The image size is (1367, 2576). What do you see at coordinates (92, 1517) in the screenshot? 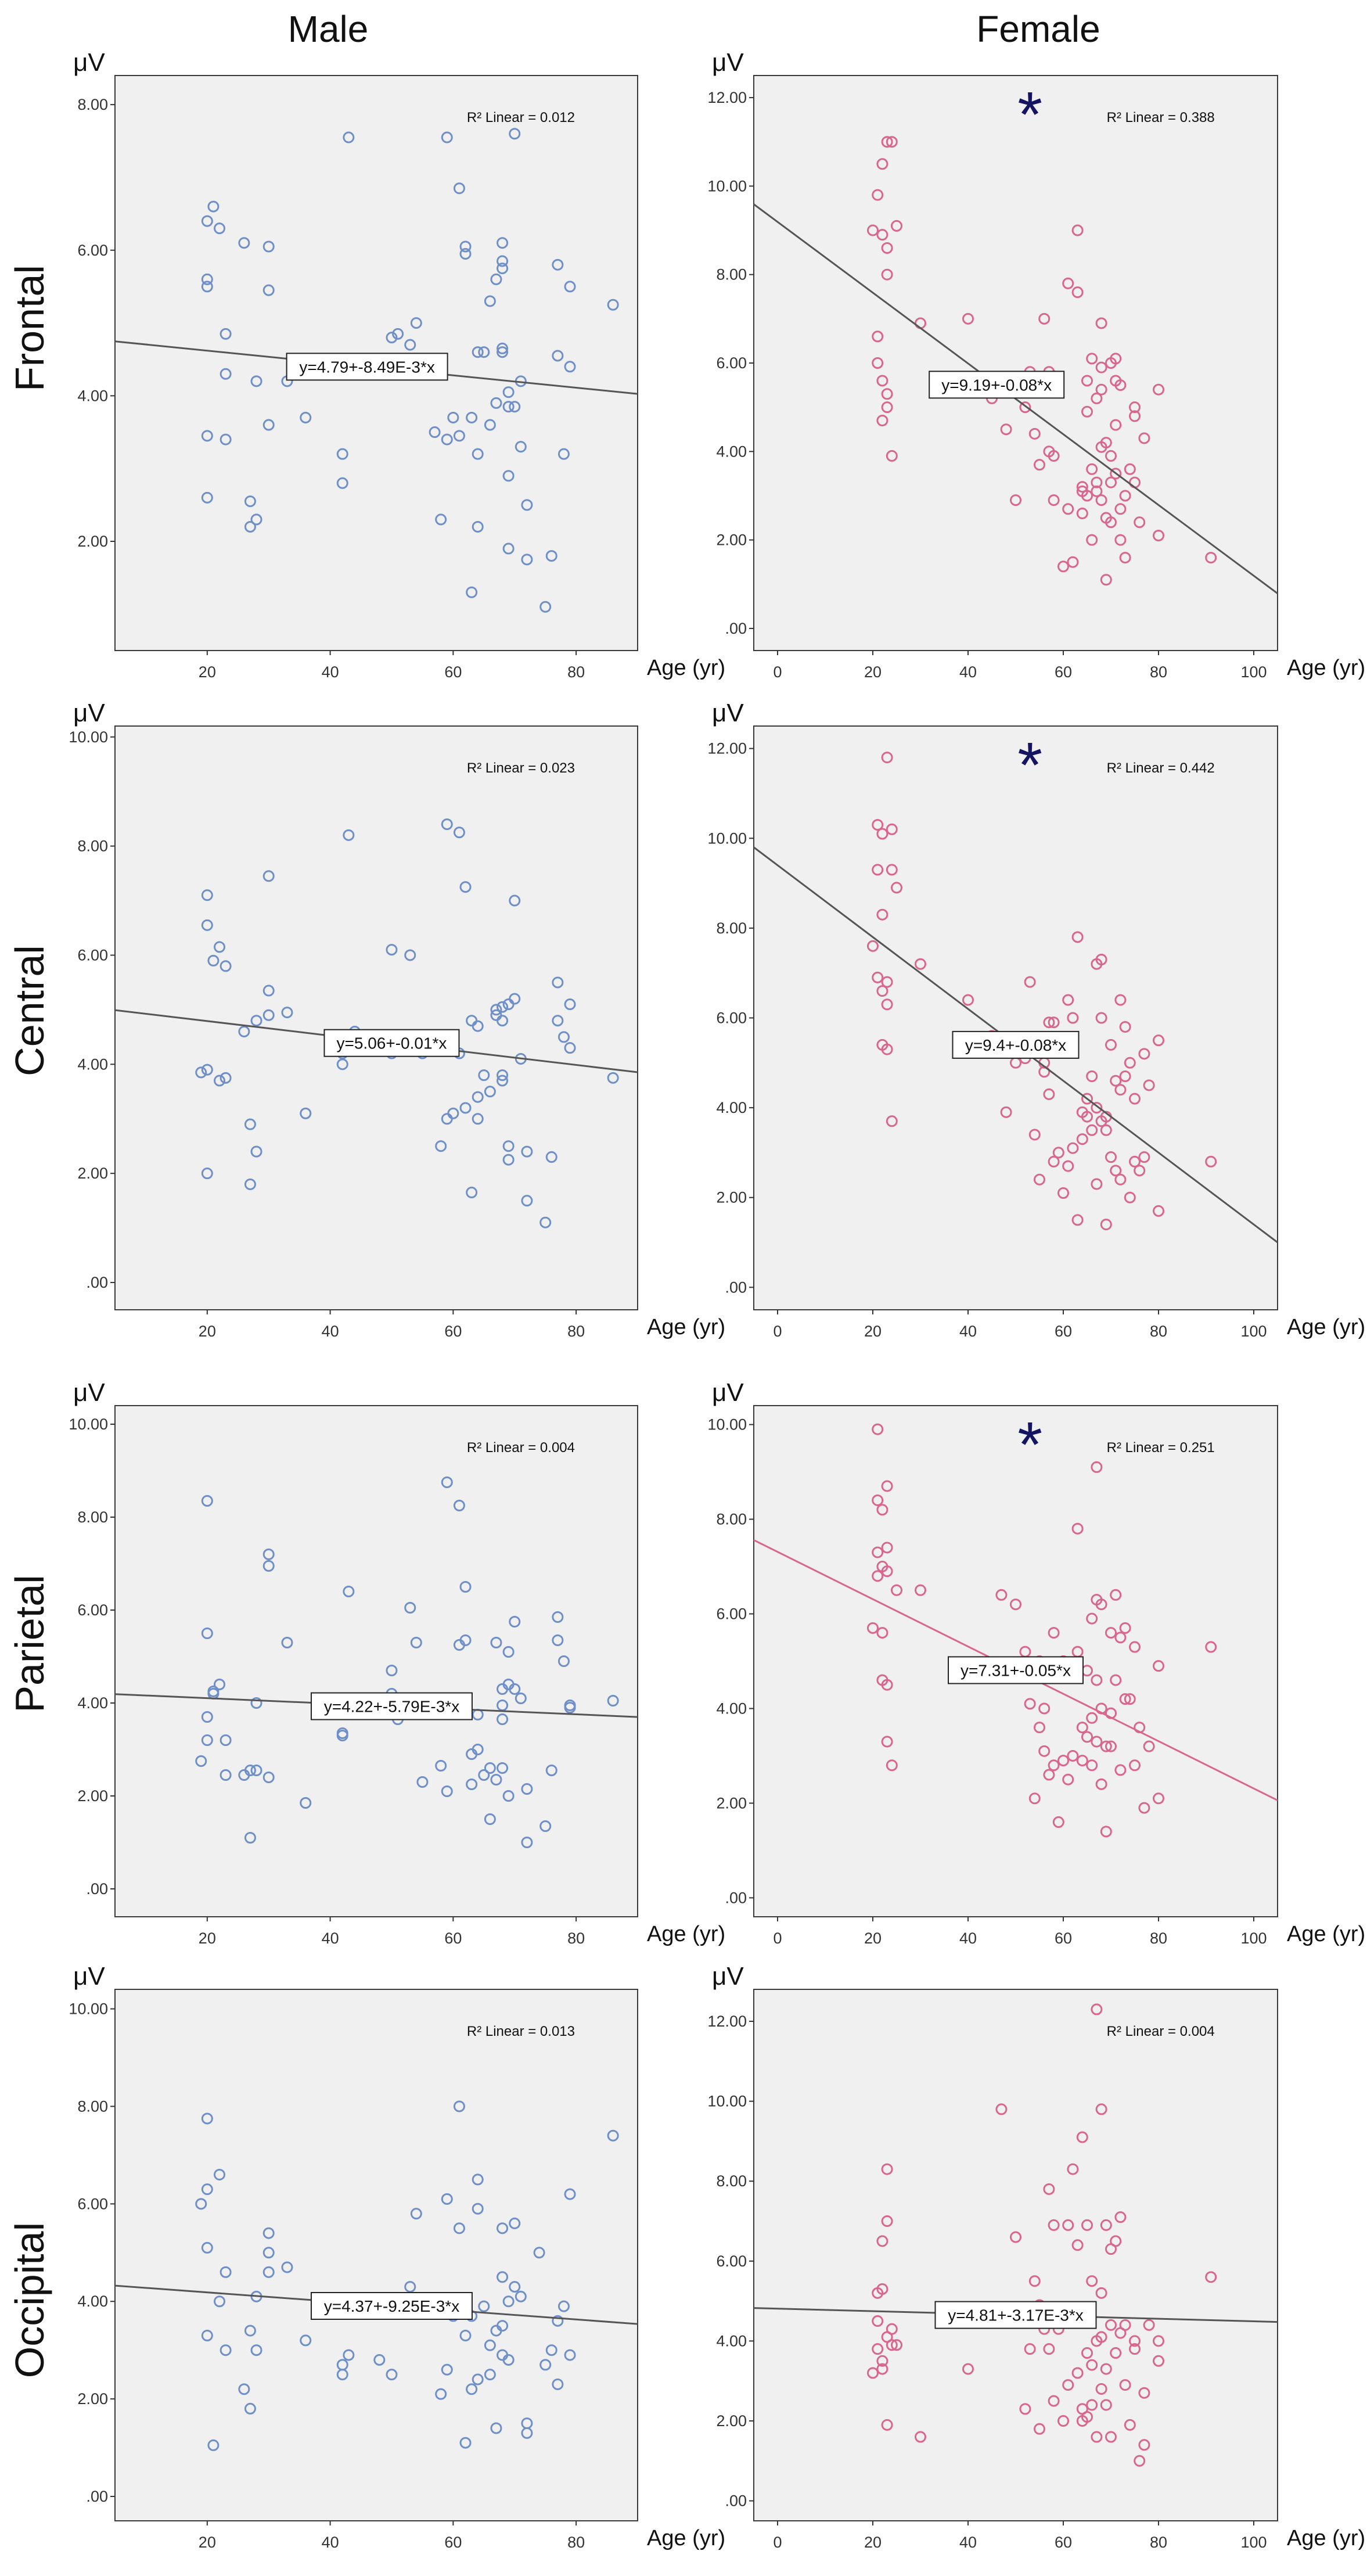
I see `y-tick-label: 8.00` at bounding box center [92, 1517].